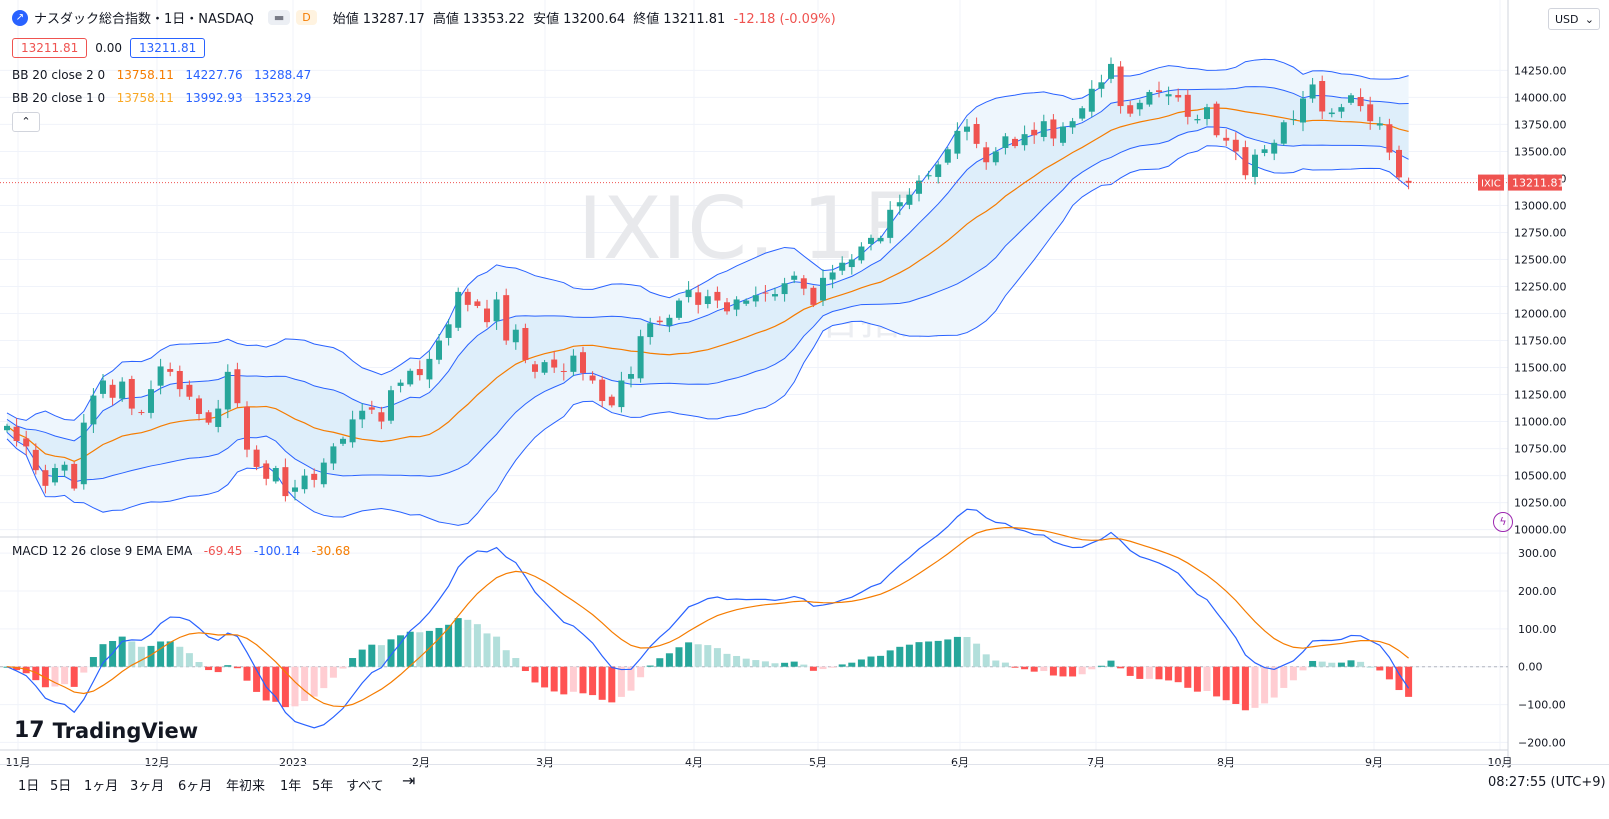  Describe the element at coordinates (101, 786) in the screenshot. I see `tf-1m: 1ヶ月` at that location.